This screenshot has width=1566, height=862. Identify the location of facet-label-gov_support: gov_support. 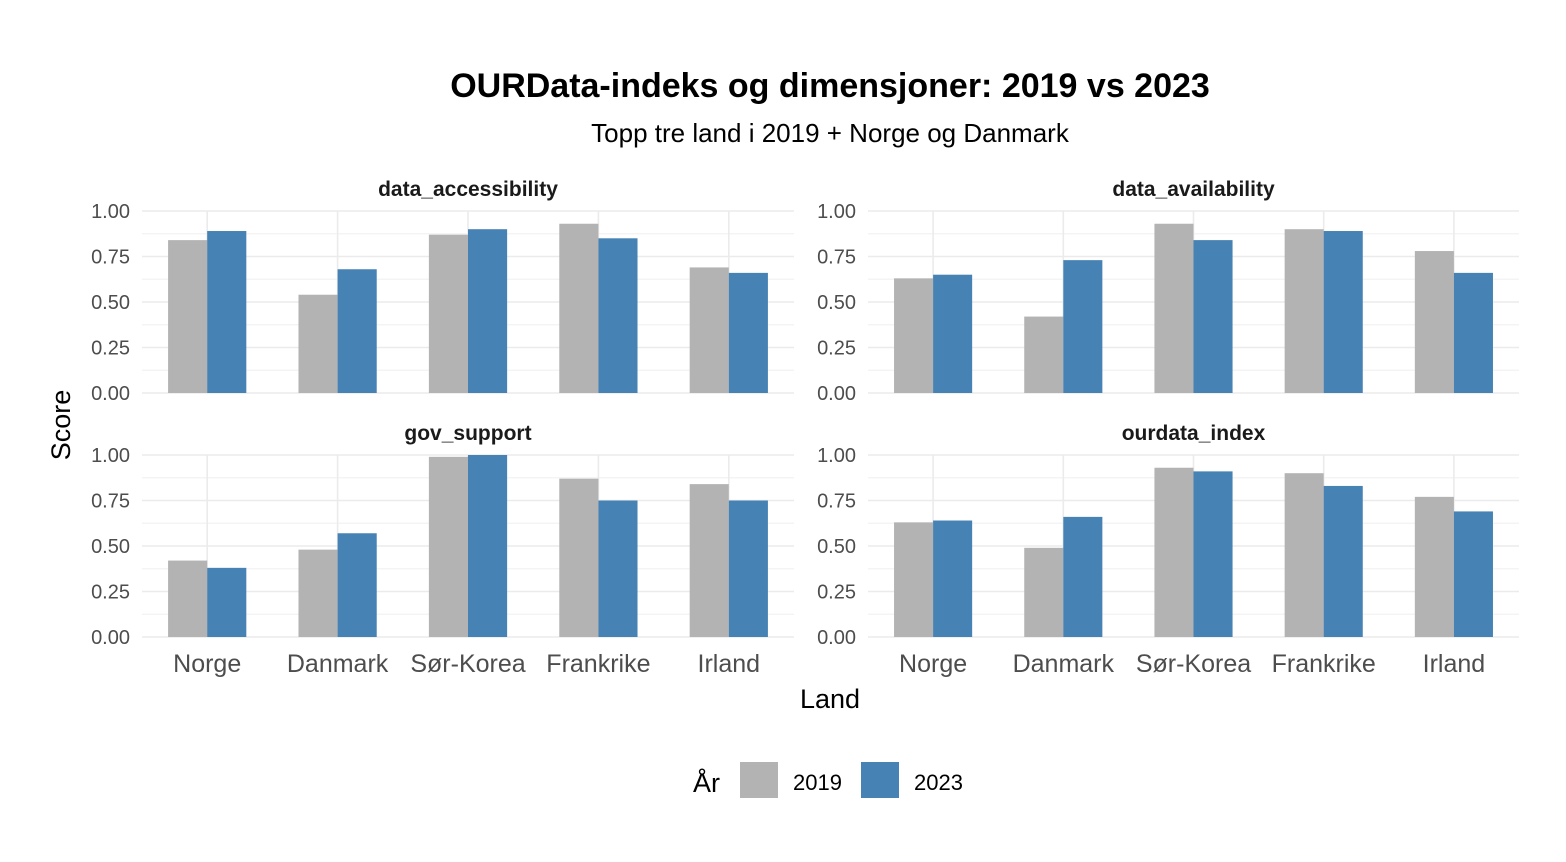
(467, 433).